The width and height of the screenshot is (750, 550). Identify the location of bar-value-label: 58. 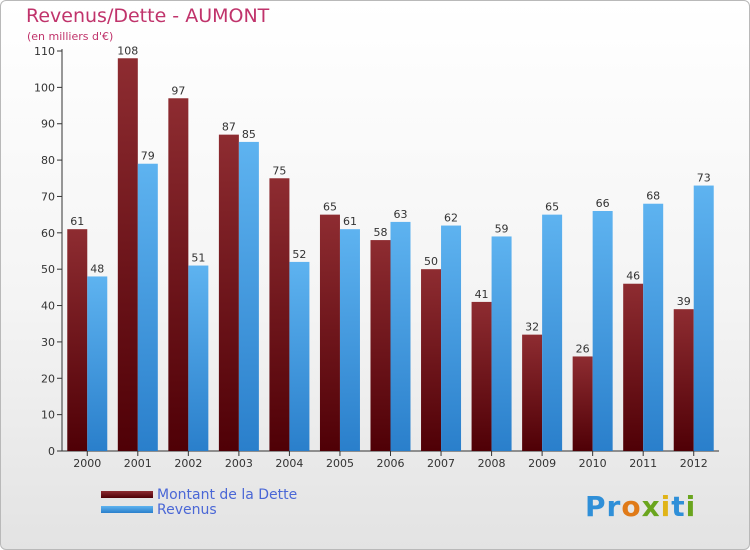
(381, 232).